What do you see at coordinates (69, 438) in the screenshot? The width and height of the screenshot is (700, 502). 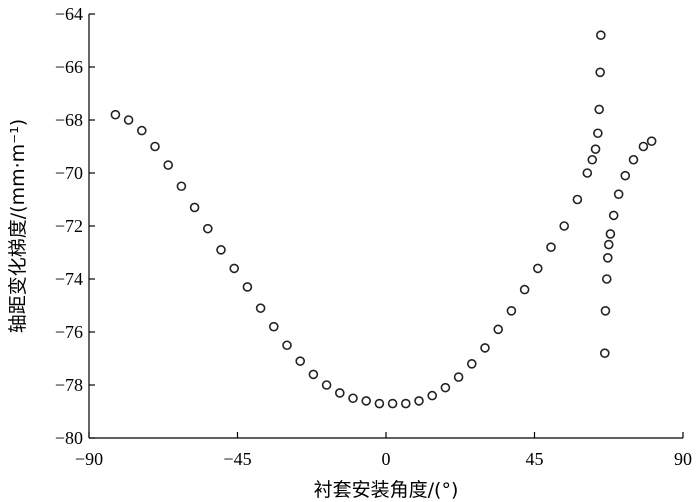 I see `y-tick-label: −80` at bounding box center [69, 438].